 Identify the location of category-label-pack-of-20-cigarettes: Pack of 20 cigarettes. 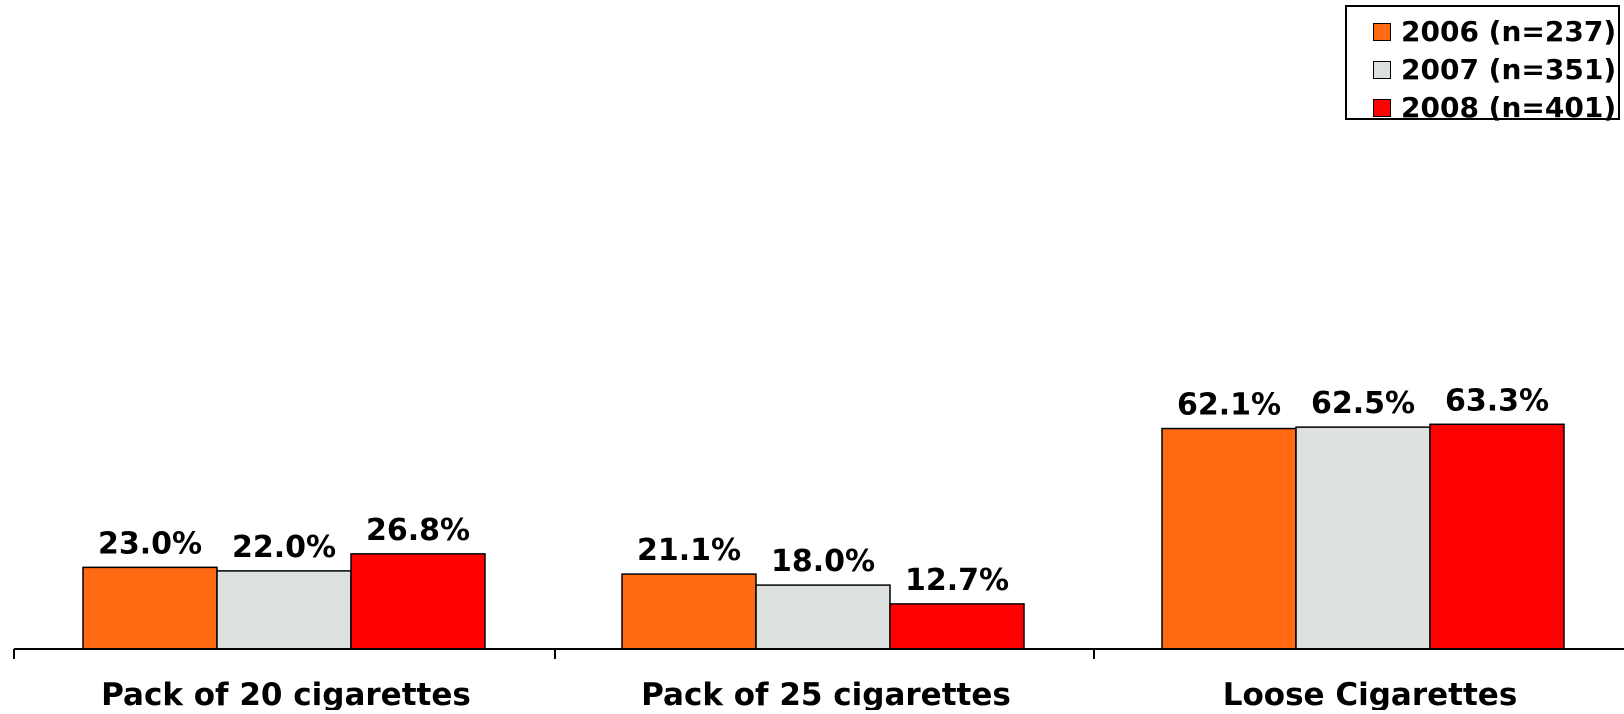
(286, 693).